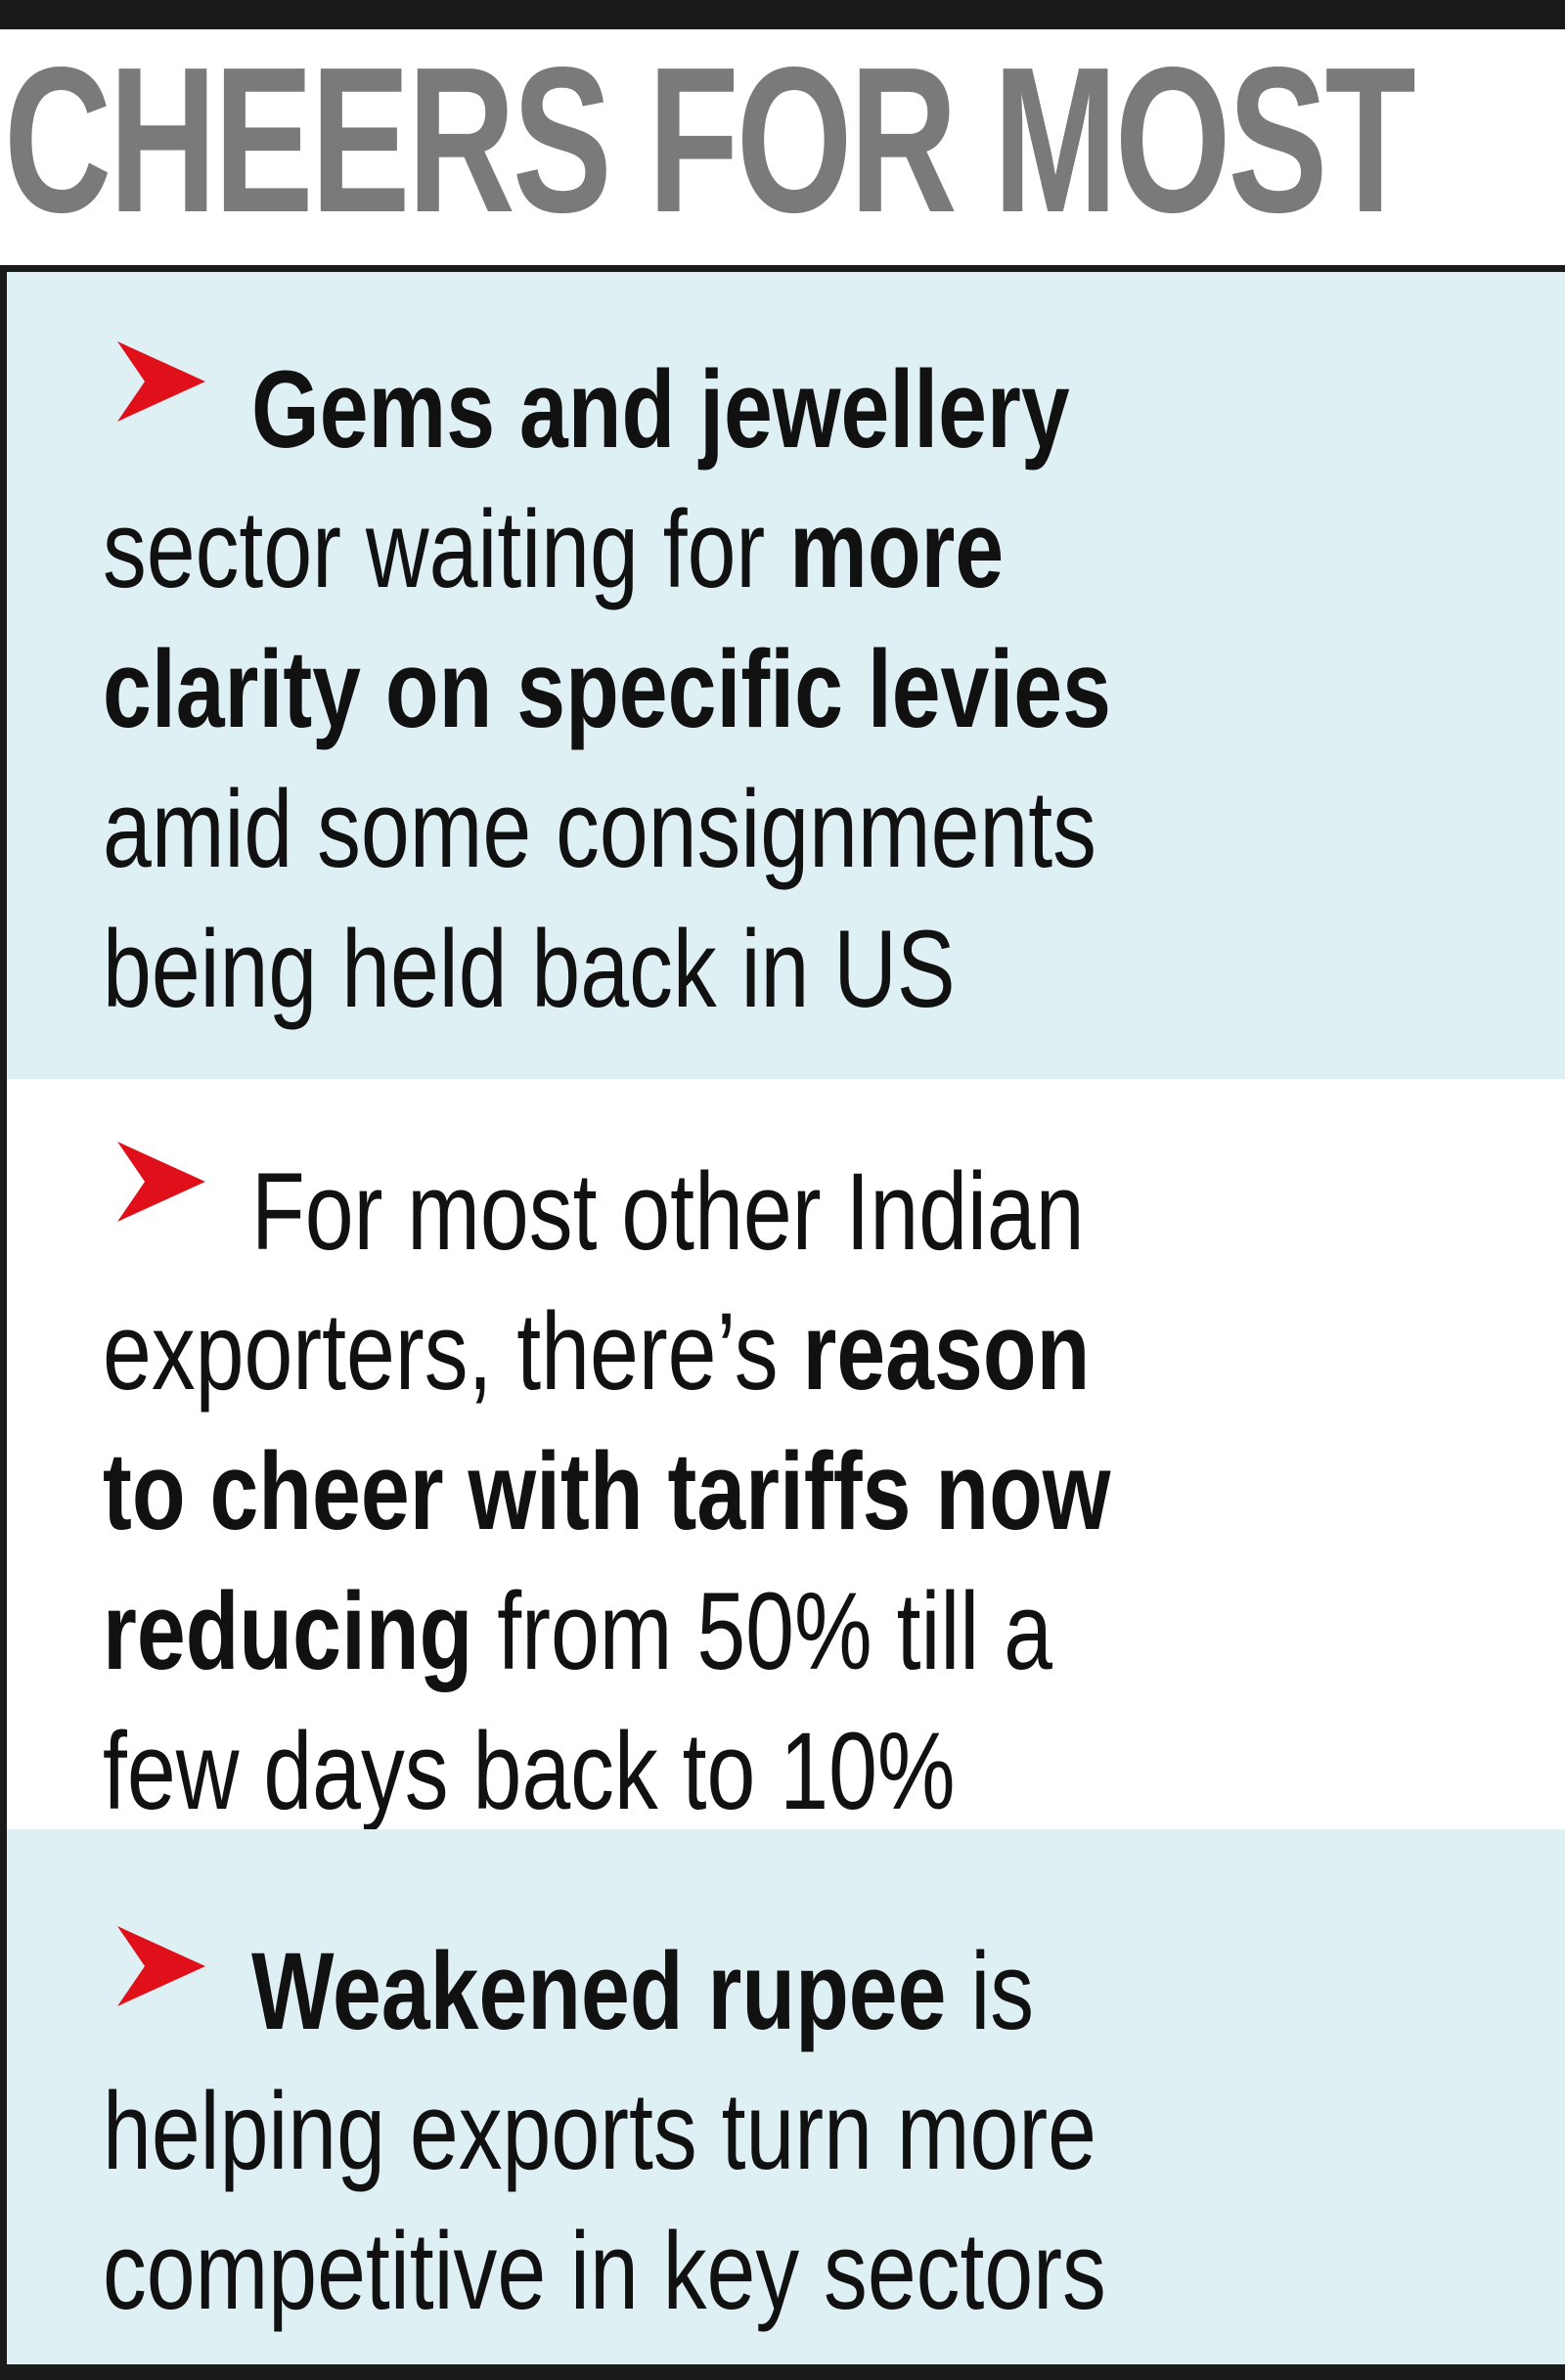 The width and height of the screenshot is (1565, 2380). Describe the element at coordinates (604, 2271) in the screenshot. I see `bullet-line: competitive in key sectors` at that location.